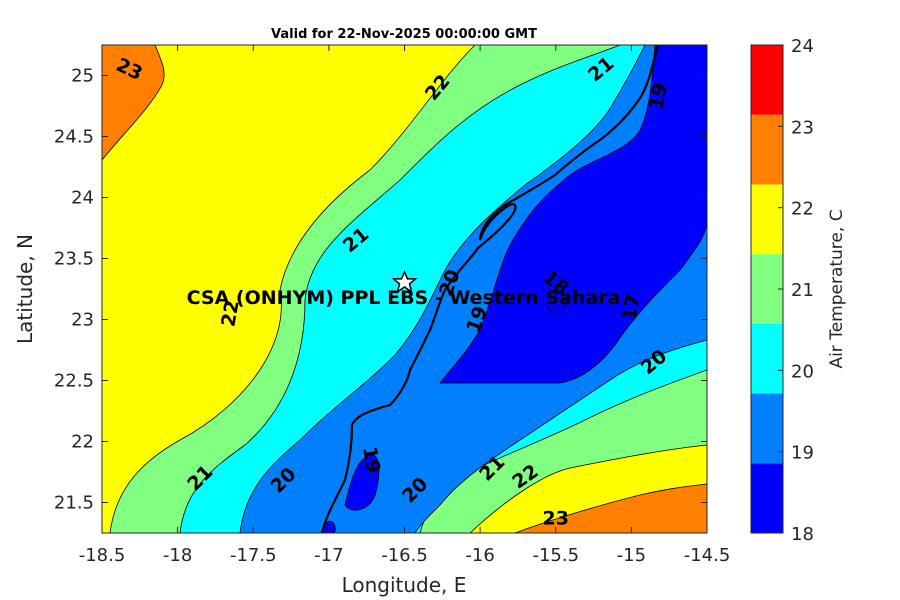 The image size is (900, 600). I want to click on x-tick-label: -18, so click(177, 555).